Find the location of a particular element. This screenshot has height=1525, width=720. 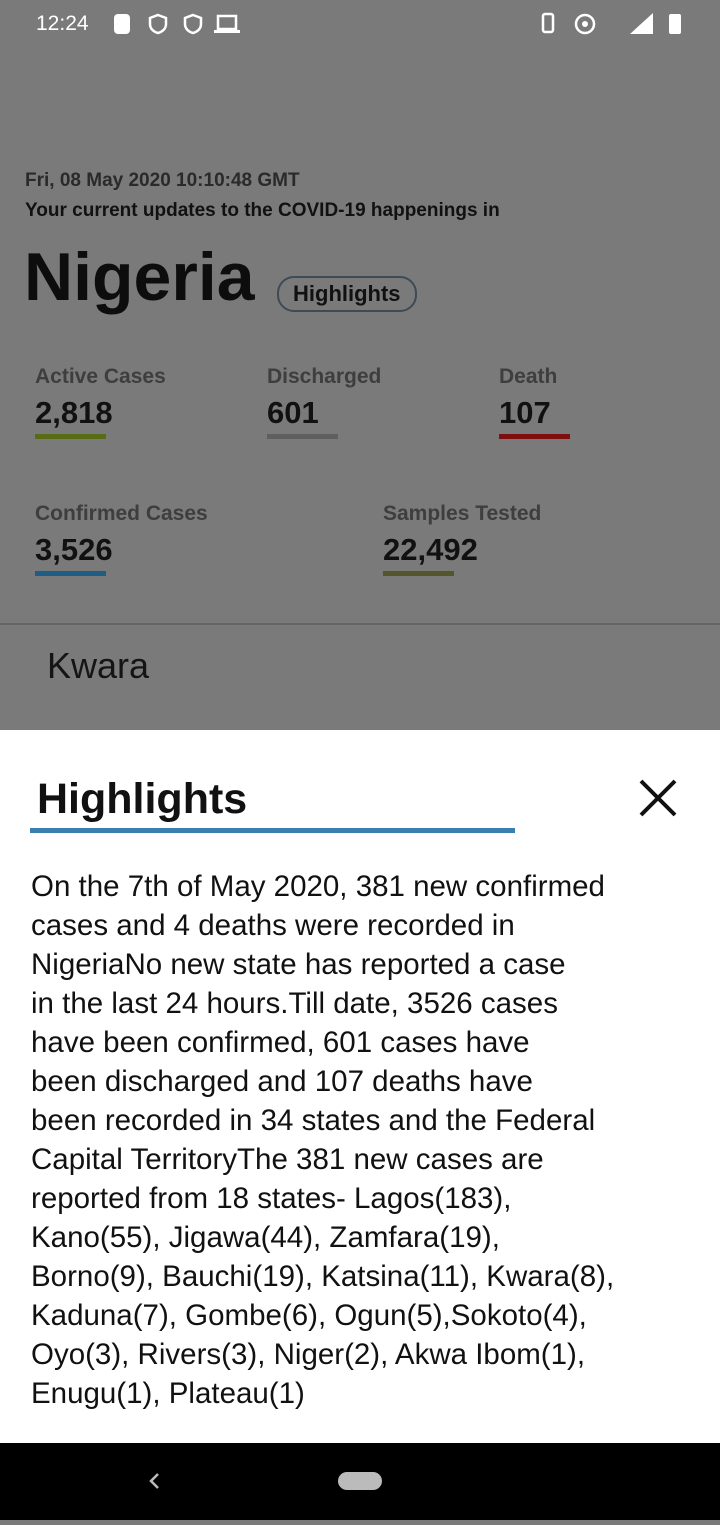

home-button is located at coordinates (360, 1481).